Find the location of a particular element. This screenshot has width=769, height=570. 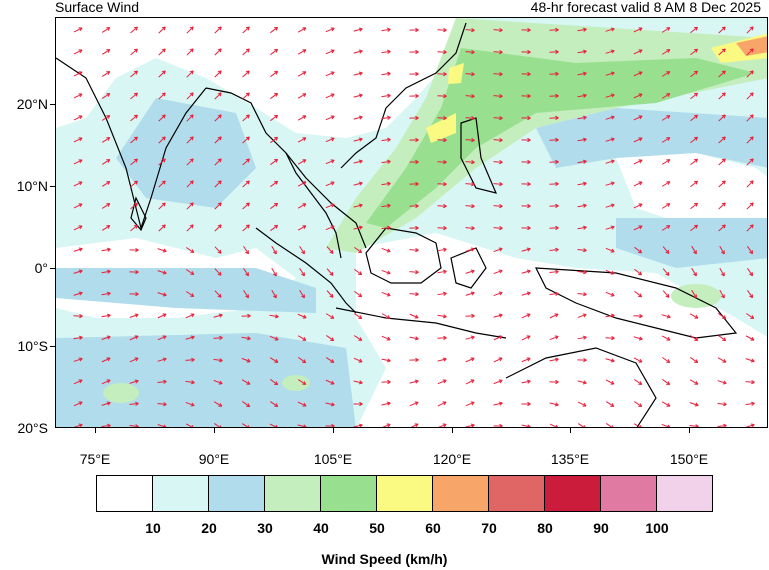

pacific-band is located at coordinates (651, 138).